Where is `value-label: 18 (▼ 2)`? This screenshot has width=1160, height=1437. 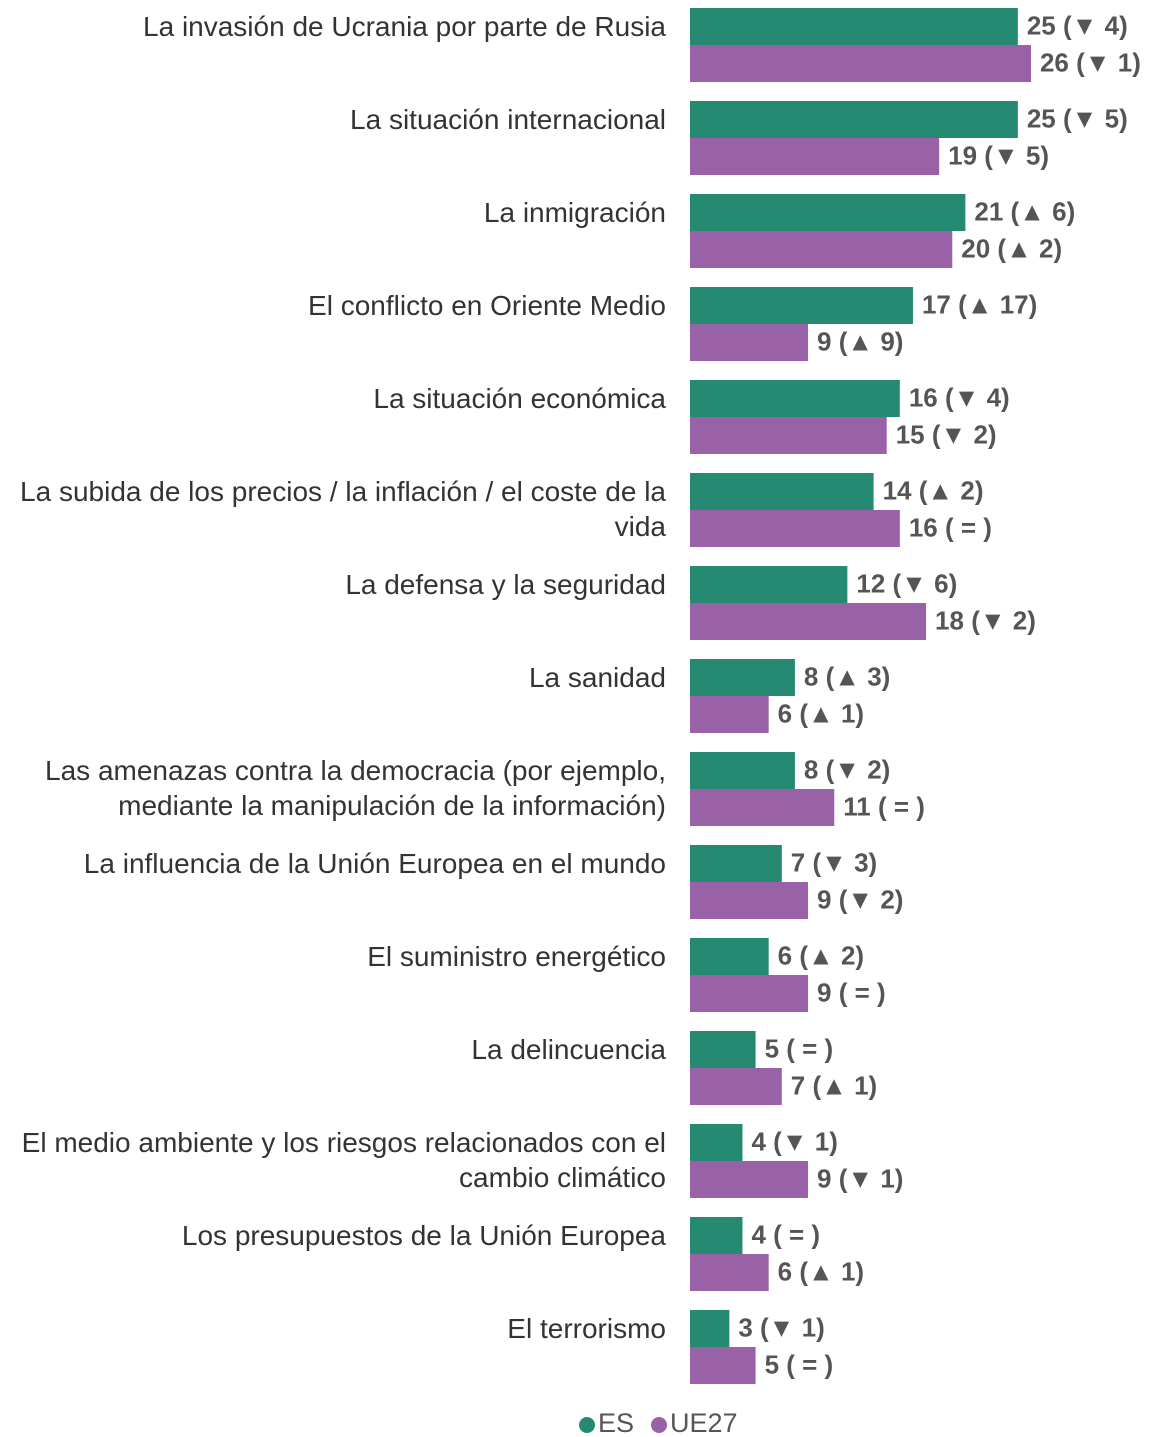
value-label: 18 (▼ 2) is located at coordinates (985, 620).